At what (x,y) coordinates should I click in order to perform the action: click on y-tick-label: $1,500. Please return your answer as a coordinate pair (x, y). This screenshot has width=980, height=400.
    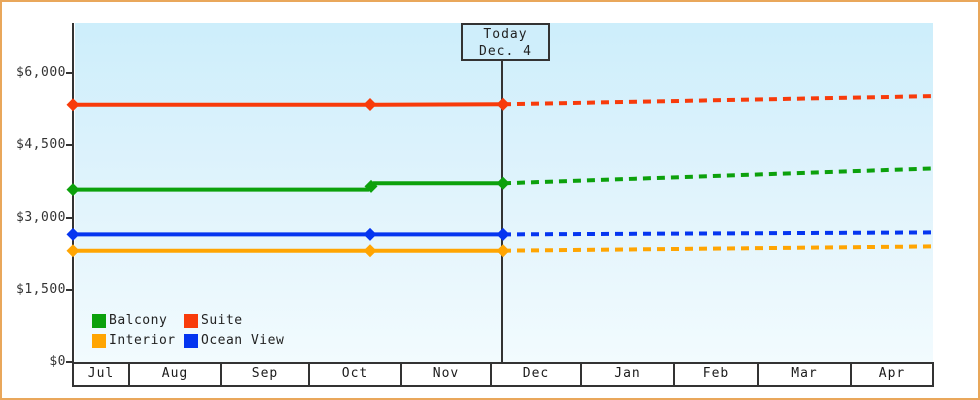
    Looking at the image, I should click on (41, 289).